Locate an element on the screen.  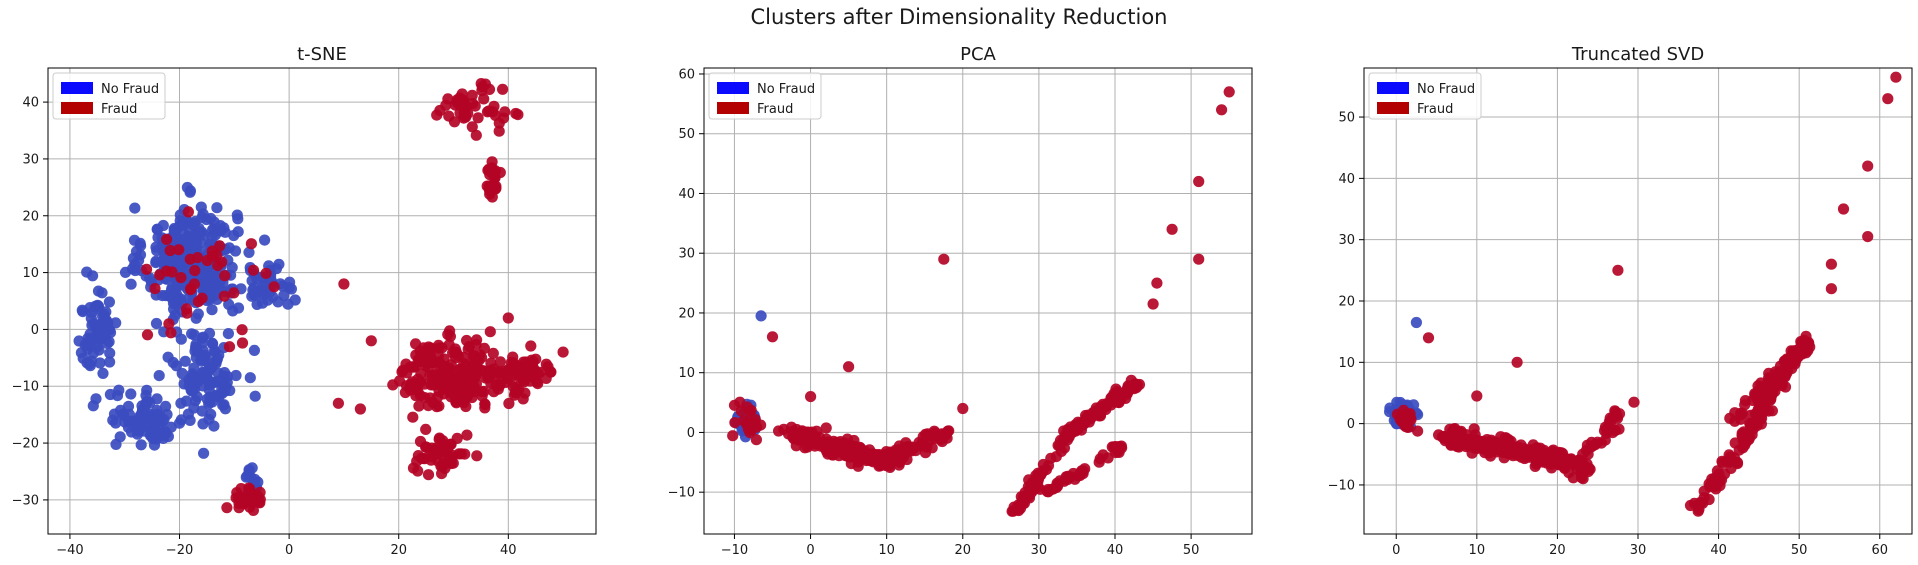
y-tick-label: 20 is located at coordinates (686, 313).